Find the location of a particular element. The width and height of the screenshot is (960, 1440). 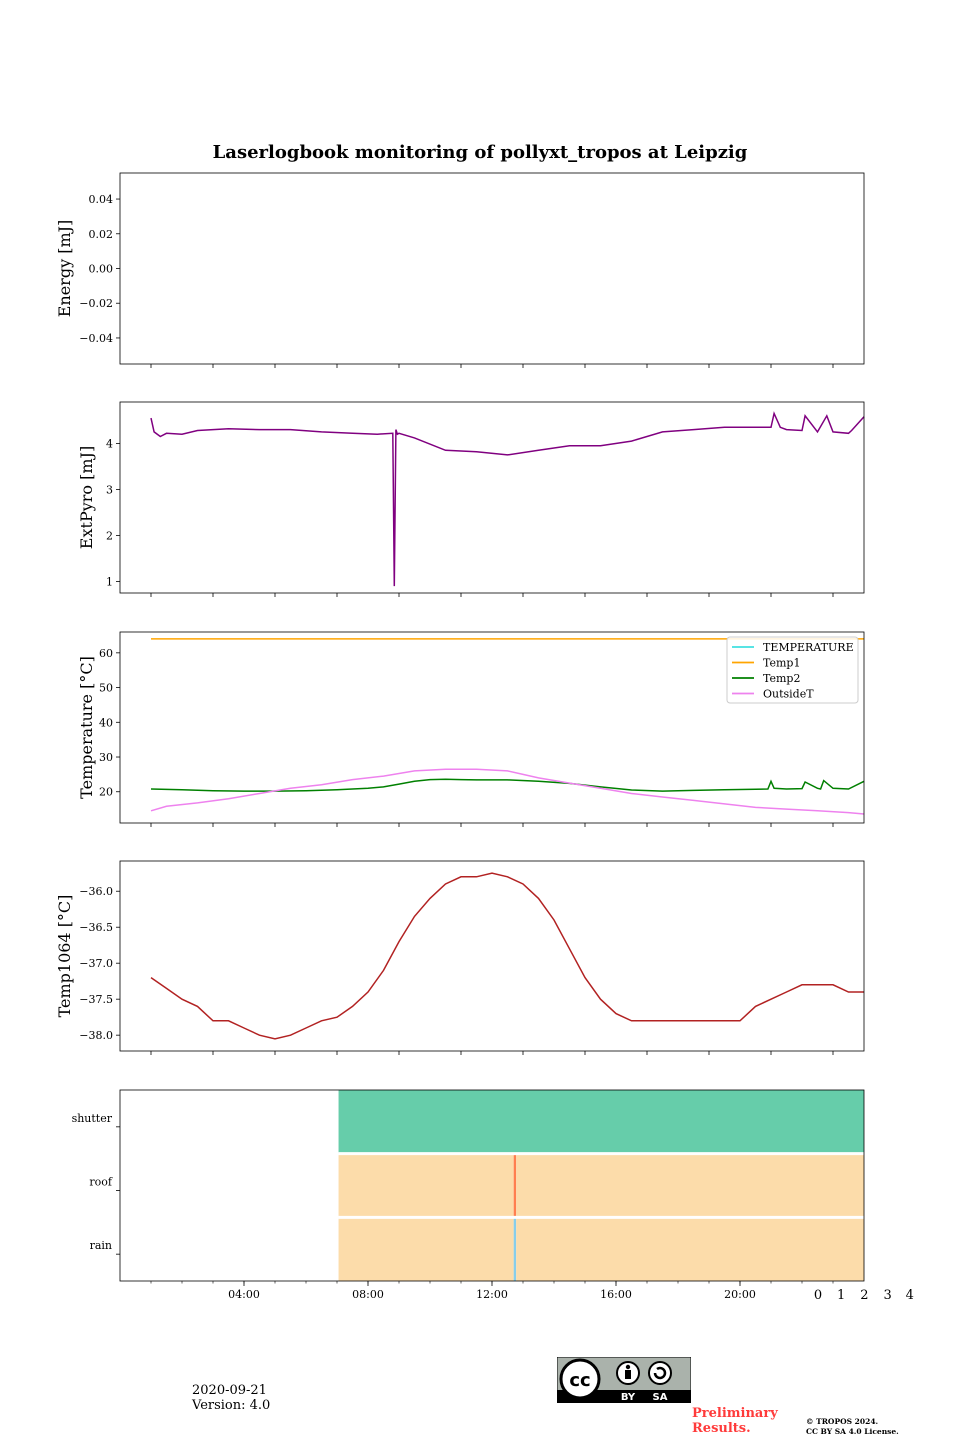

copyright-line-2: CC BY SA 4.0 License. is located at coordinates (852, 1431).